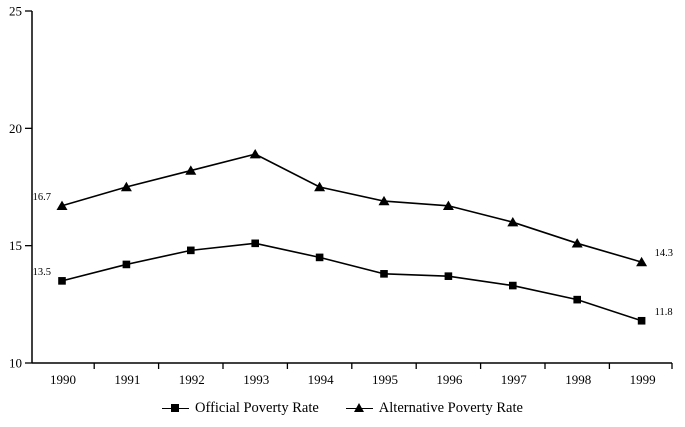 Image resolution: width=685 pixels, height=427 pixels. What do you see at coordinates (15, 11) in the screenshot?
I see `y-tick-label: 25` at bounding box center [15, 11].